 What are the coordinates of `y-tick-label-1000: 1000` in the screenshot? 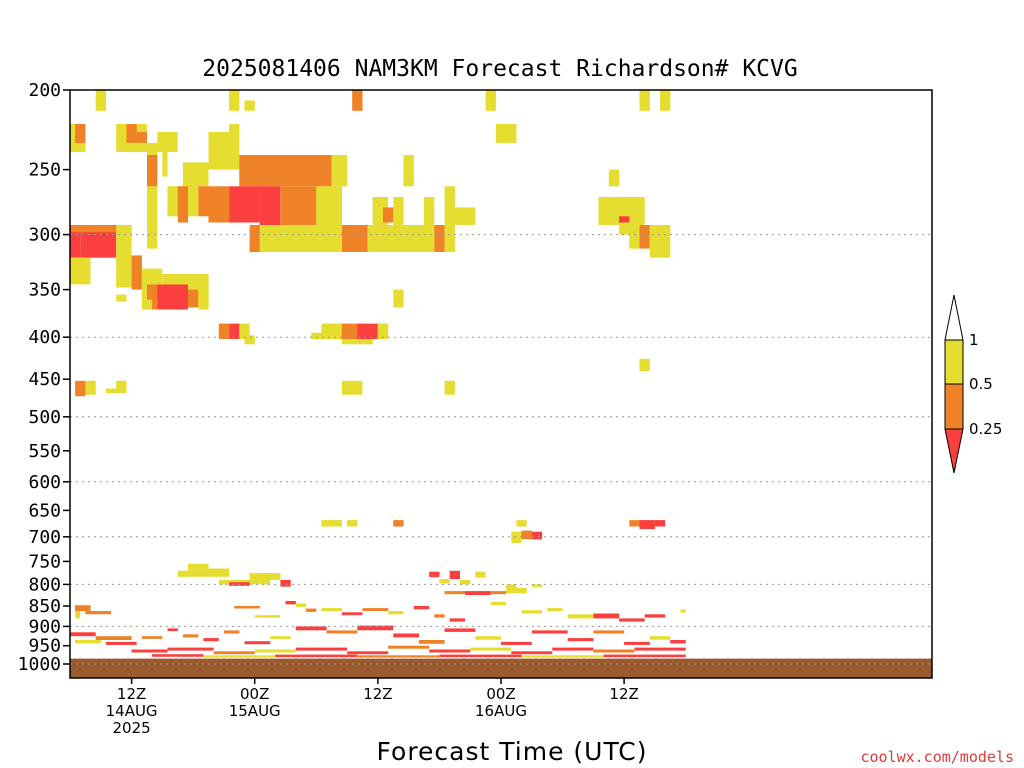 It's located at (39, 664).